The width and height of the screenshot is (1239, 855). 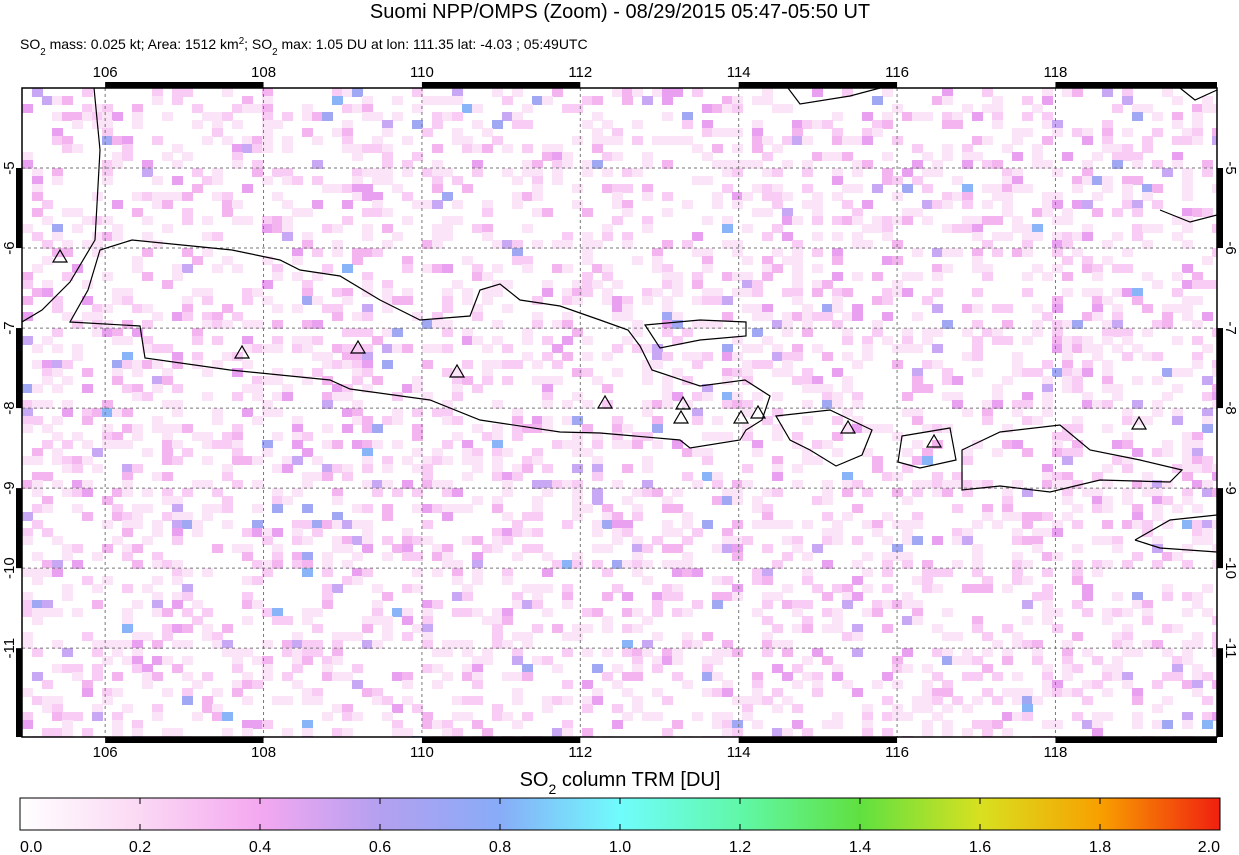 I want to click on colorbar-tick-label: 1.6, so click(x=980, y=847).